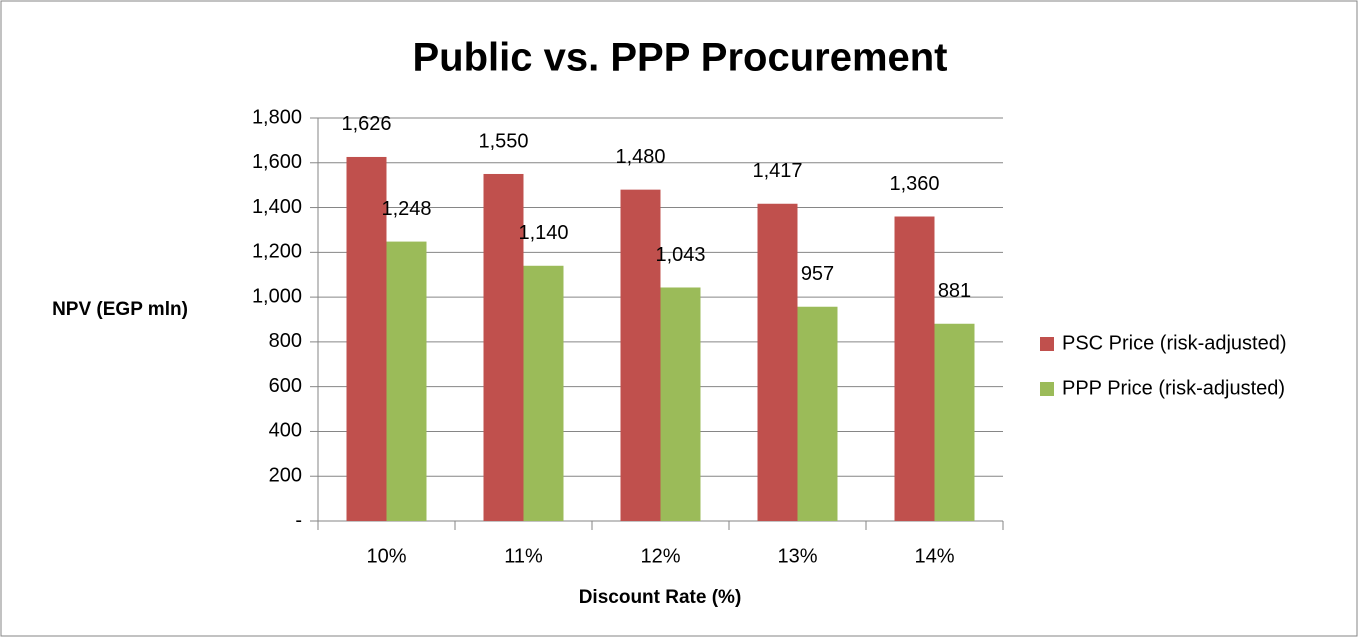 This screenshot has height=638, width=1359. Describe the element at coordinates (285, 431) in the screenshot. I see `y-tick-label: 400` at that location.